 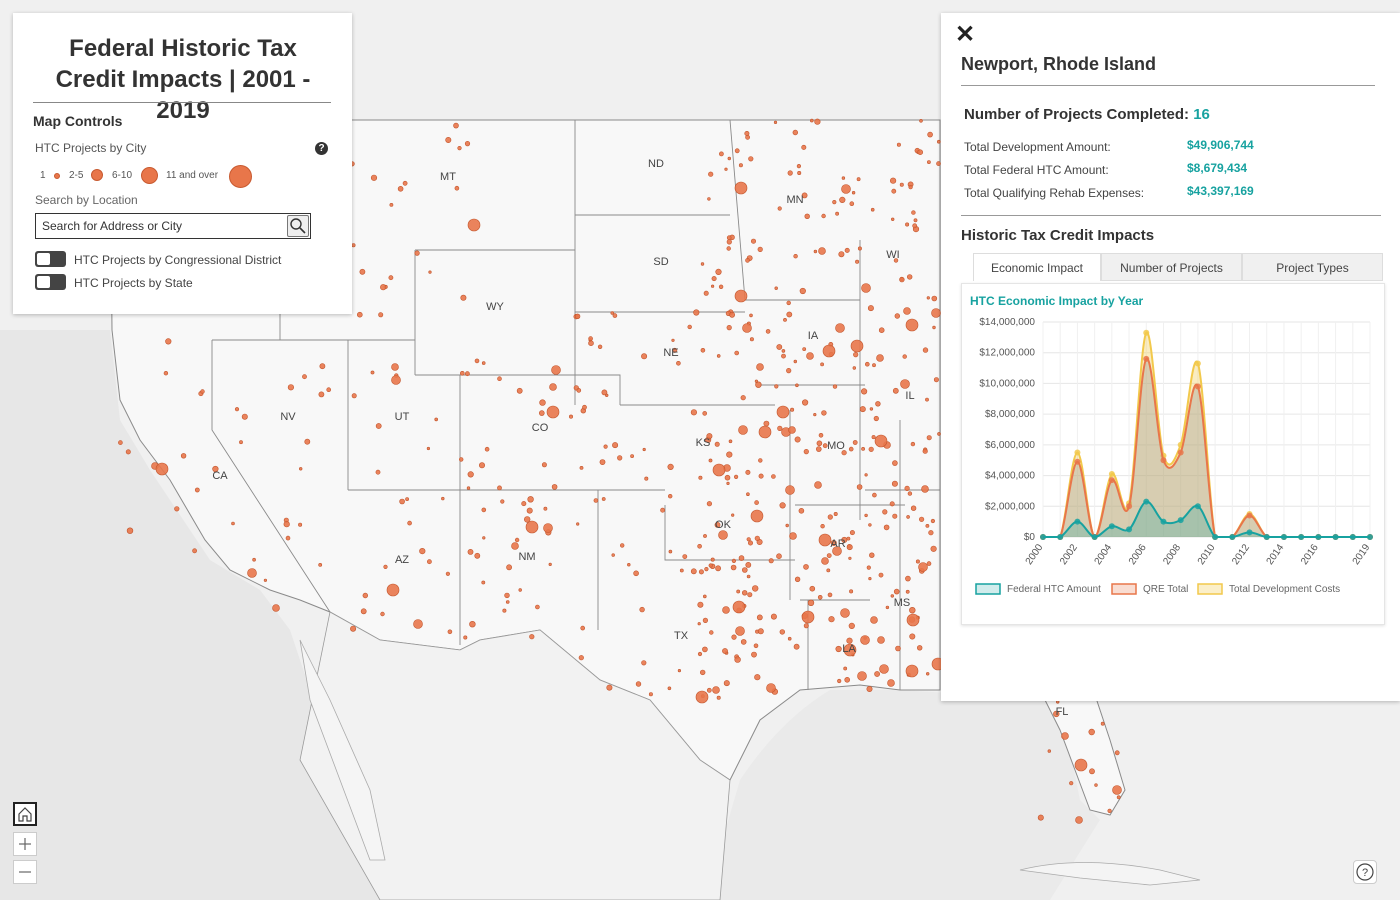 I want to click on zoom-out-button, so click(x=25, y=872).